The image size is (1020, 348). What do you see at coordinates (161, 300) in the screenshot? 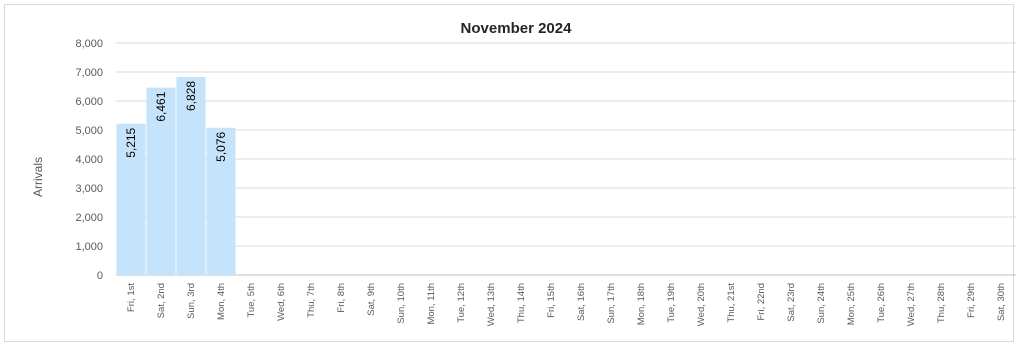
I see `x-tick-label: Sat, 2nd` at bounding box center [161, 300].